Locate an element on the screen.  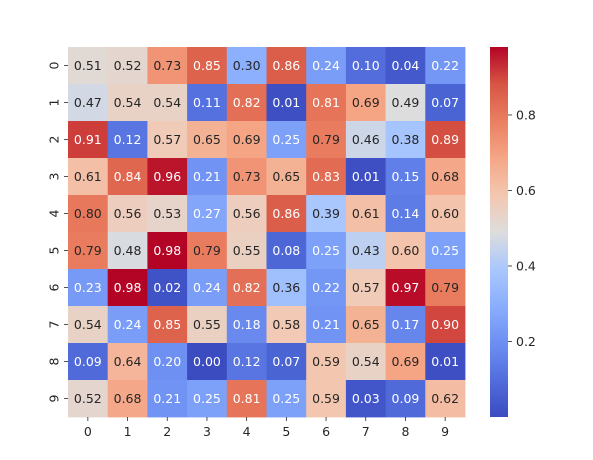
cell-label-r2-c4: 0.69 is located at coordinates (247, 139).